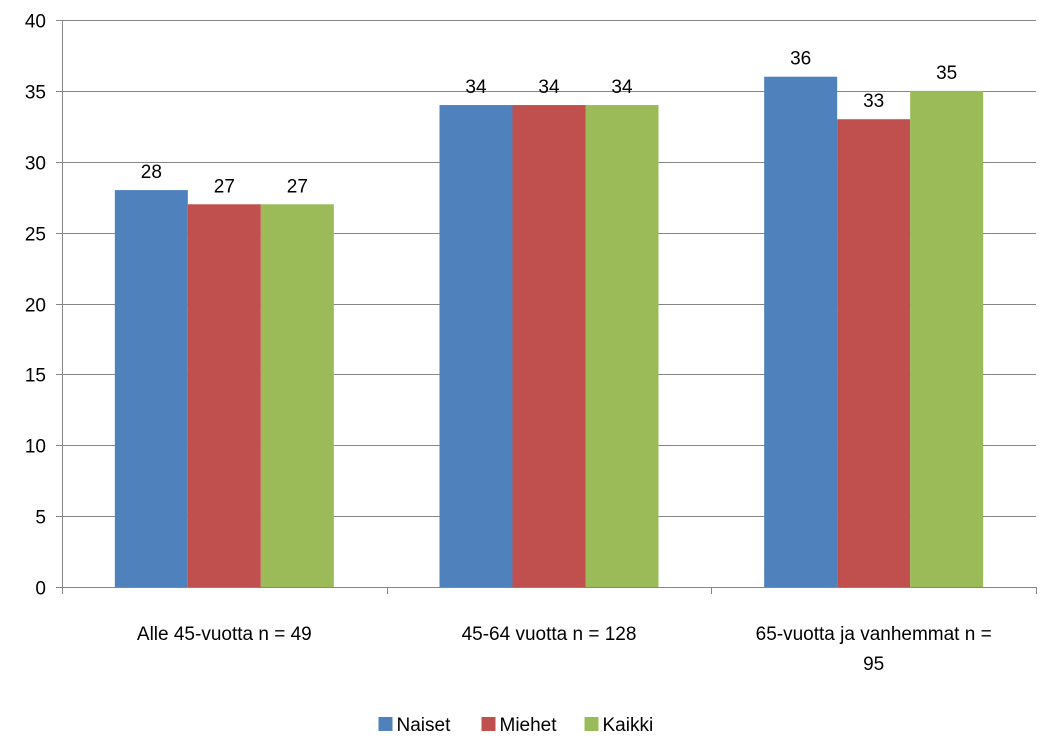  What do you see at coordinates (873, 664) in the screenshot?
I see `x-category-label-2: 95` at bounding box center [873, 664].